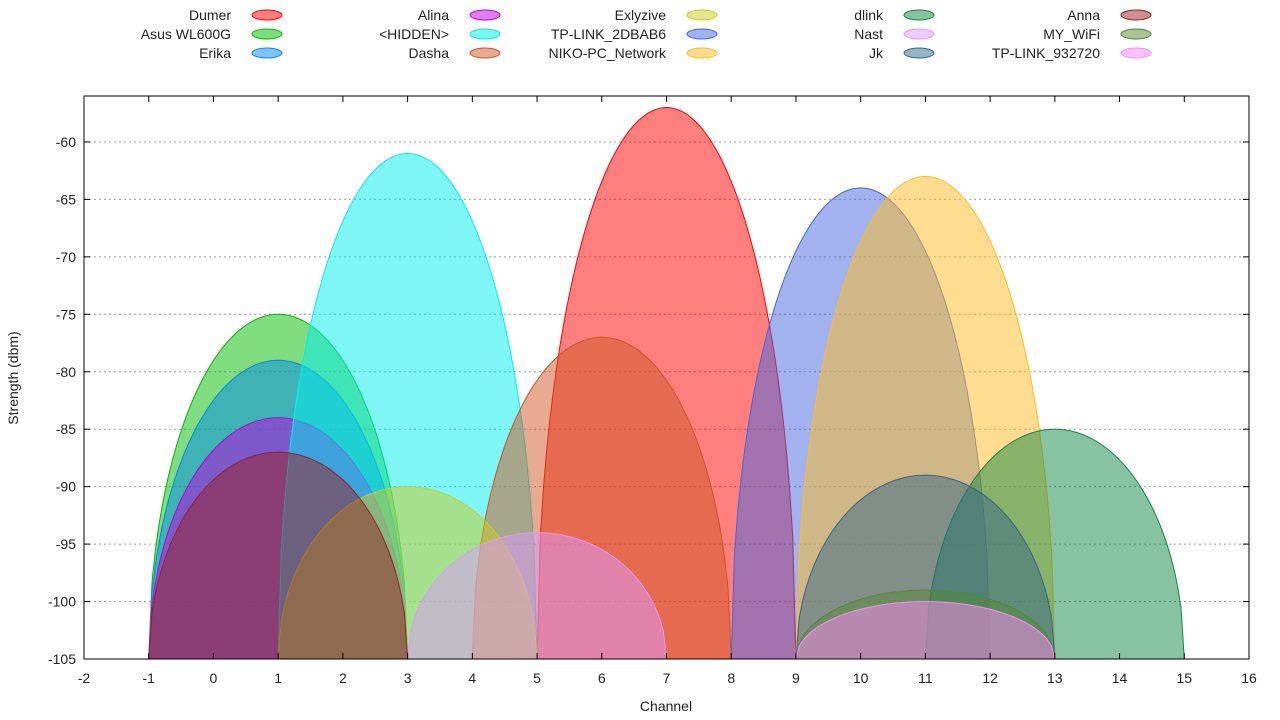 The image size is (1280, 720). I want to click on y-tick-label: -85, so click(66, 429).